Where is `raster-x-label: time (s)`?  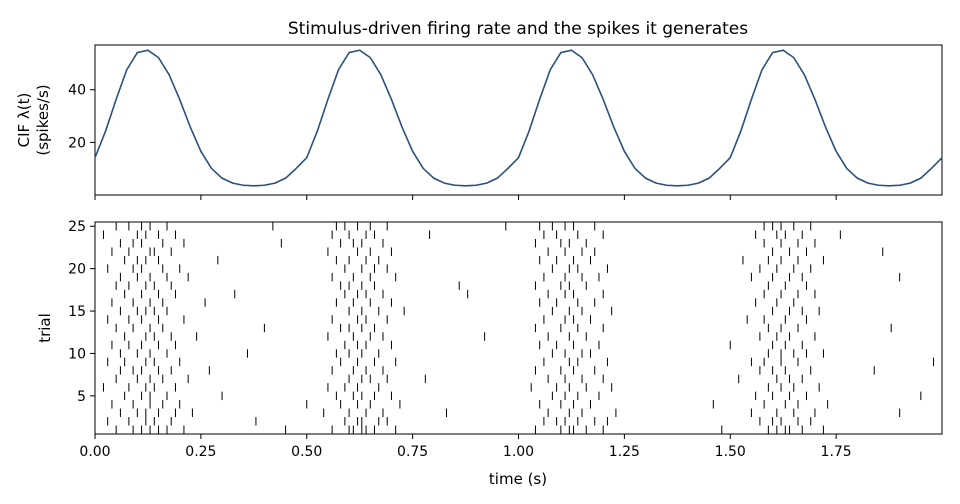 raster-x-label: time (s) is located at coordinates (518, 479).